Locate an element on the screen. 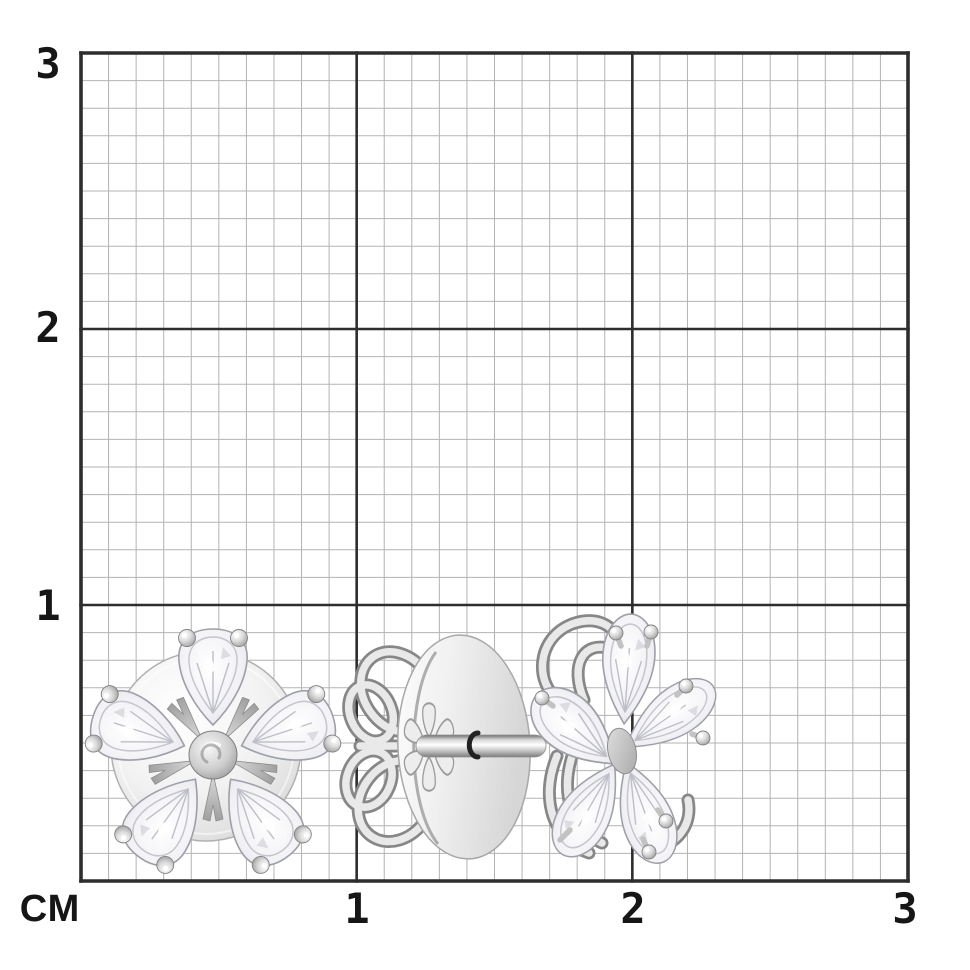 This screenshot has height=970, width=970. x-axis-label-2cm: 2 is located at coordinates (633, 908).